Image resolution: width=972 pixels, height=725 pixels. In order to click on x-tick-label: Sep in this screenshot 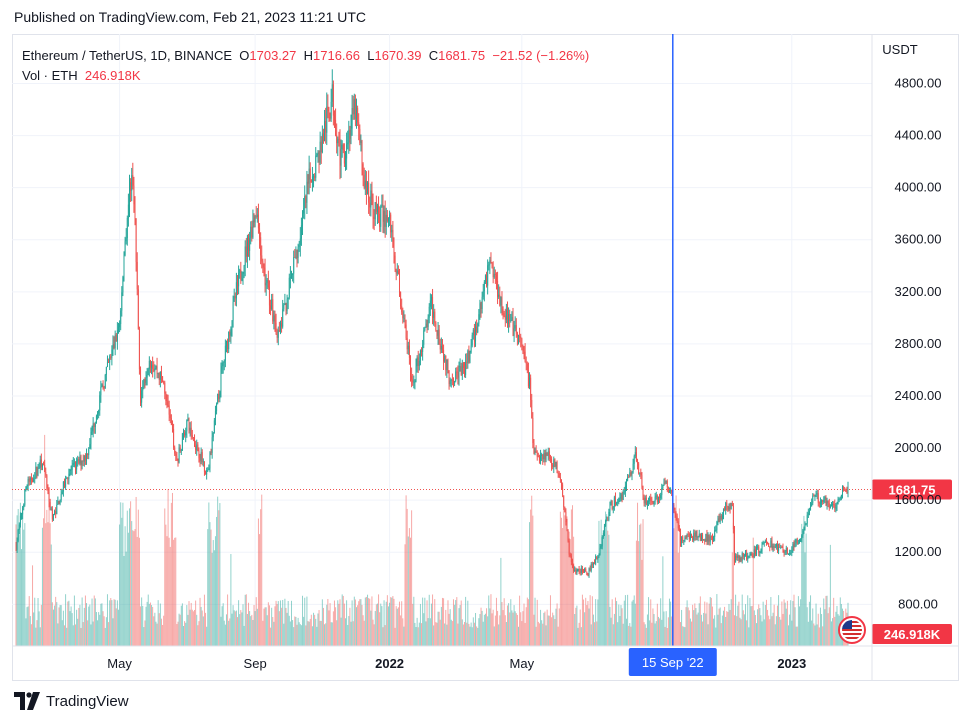, I will do `click(255, 663)`.